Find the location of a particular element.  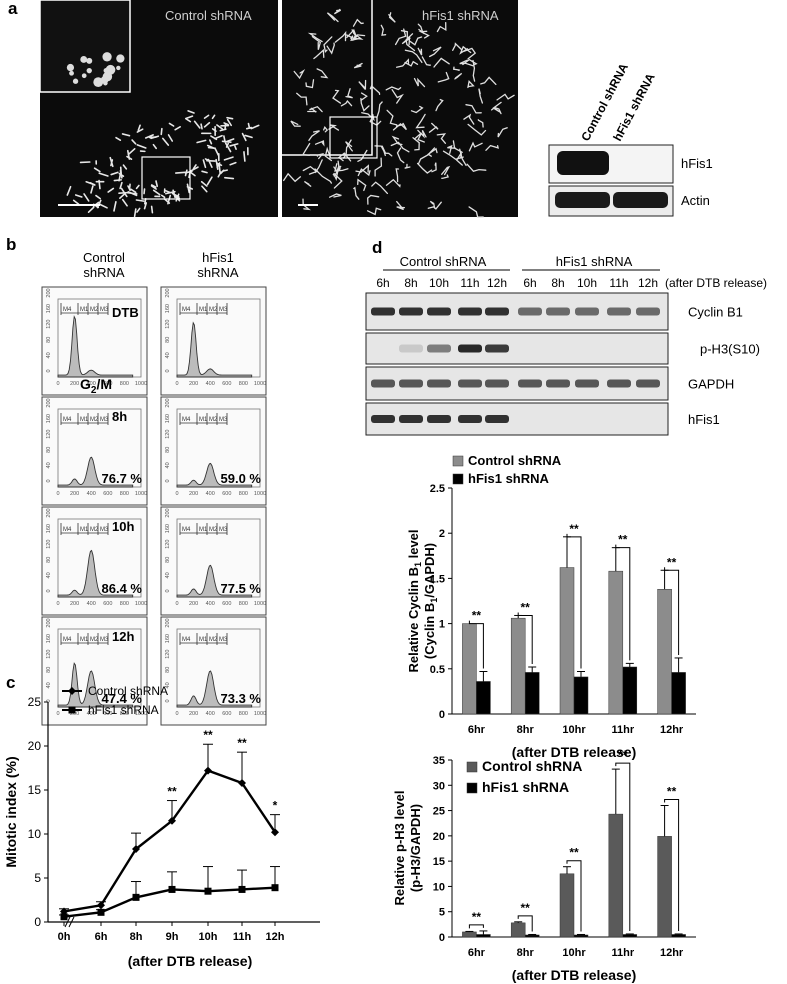

d-chart-x-tick-label: 11hr is located at coordinates (622, 953).